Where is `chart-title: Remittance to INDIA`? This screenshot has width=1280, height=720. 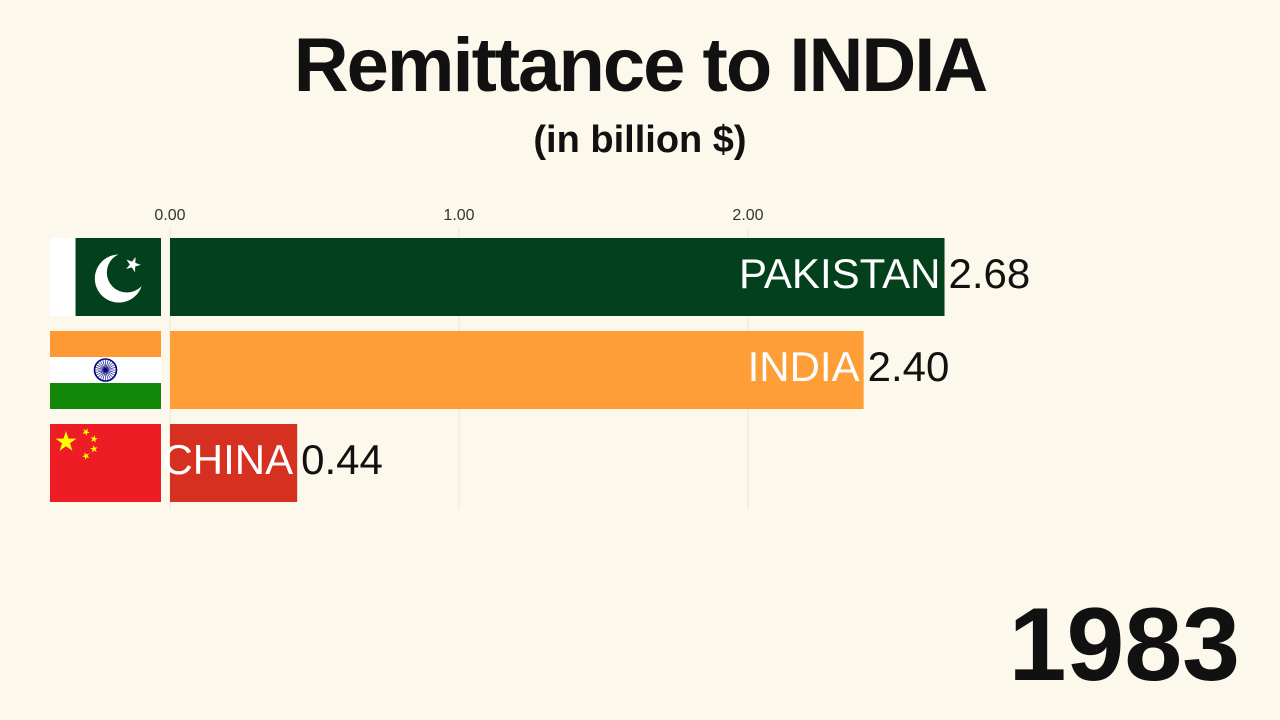 chart-title: Remittance to INDIA is located at coordinates (641, 65).